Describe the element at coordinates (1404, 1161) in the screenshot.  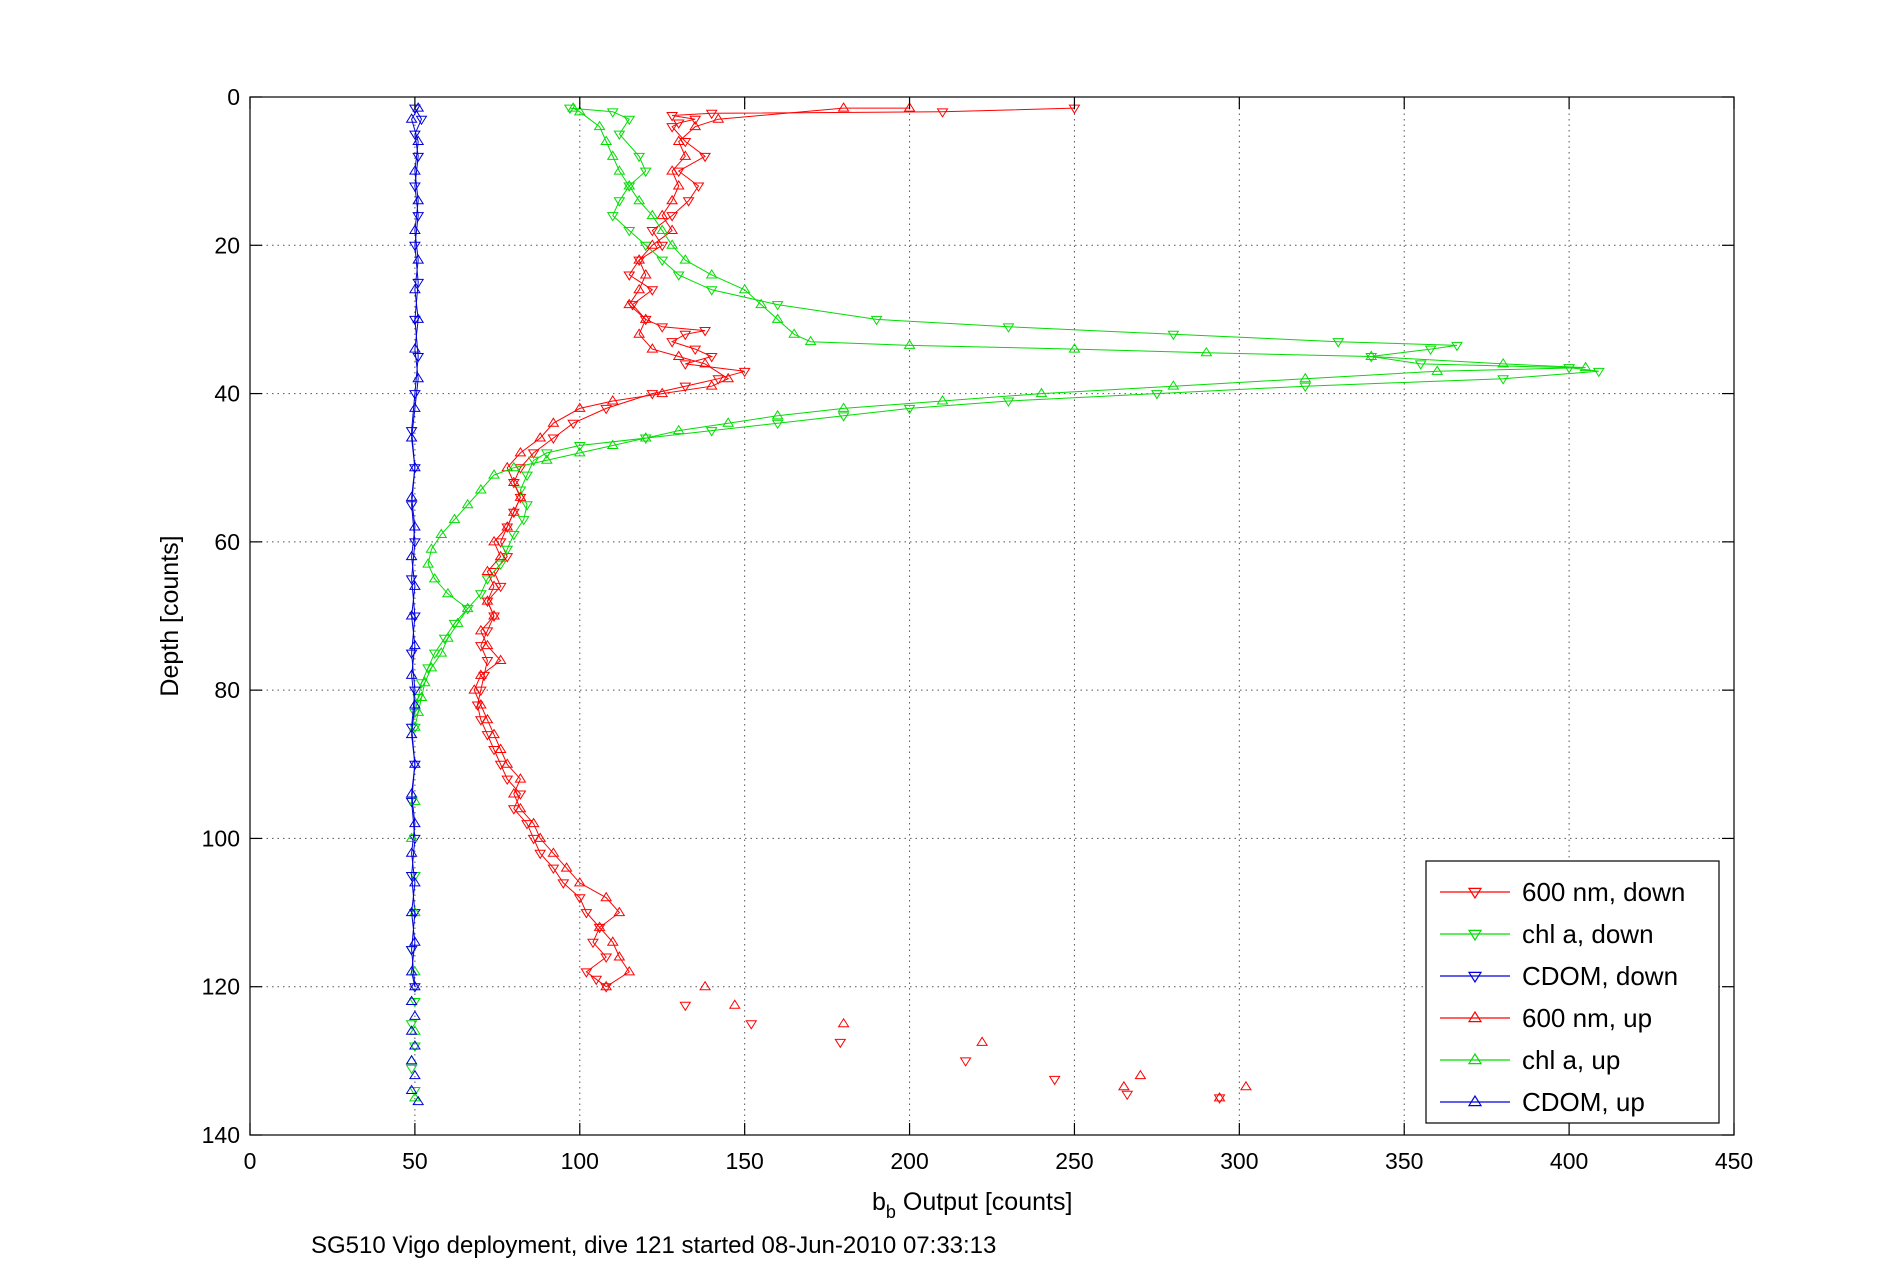
I see `x-tick-label: 350` at that location.